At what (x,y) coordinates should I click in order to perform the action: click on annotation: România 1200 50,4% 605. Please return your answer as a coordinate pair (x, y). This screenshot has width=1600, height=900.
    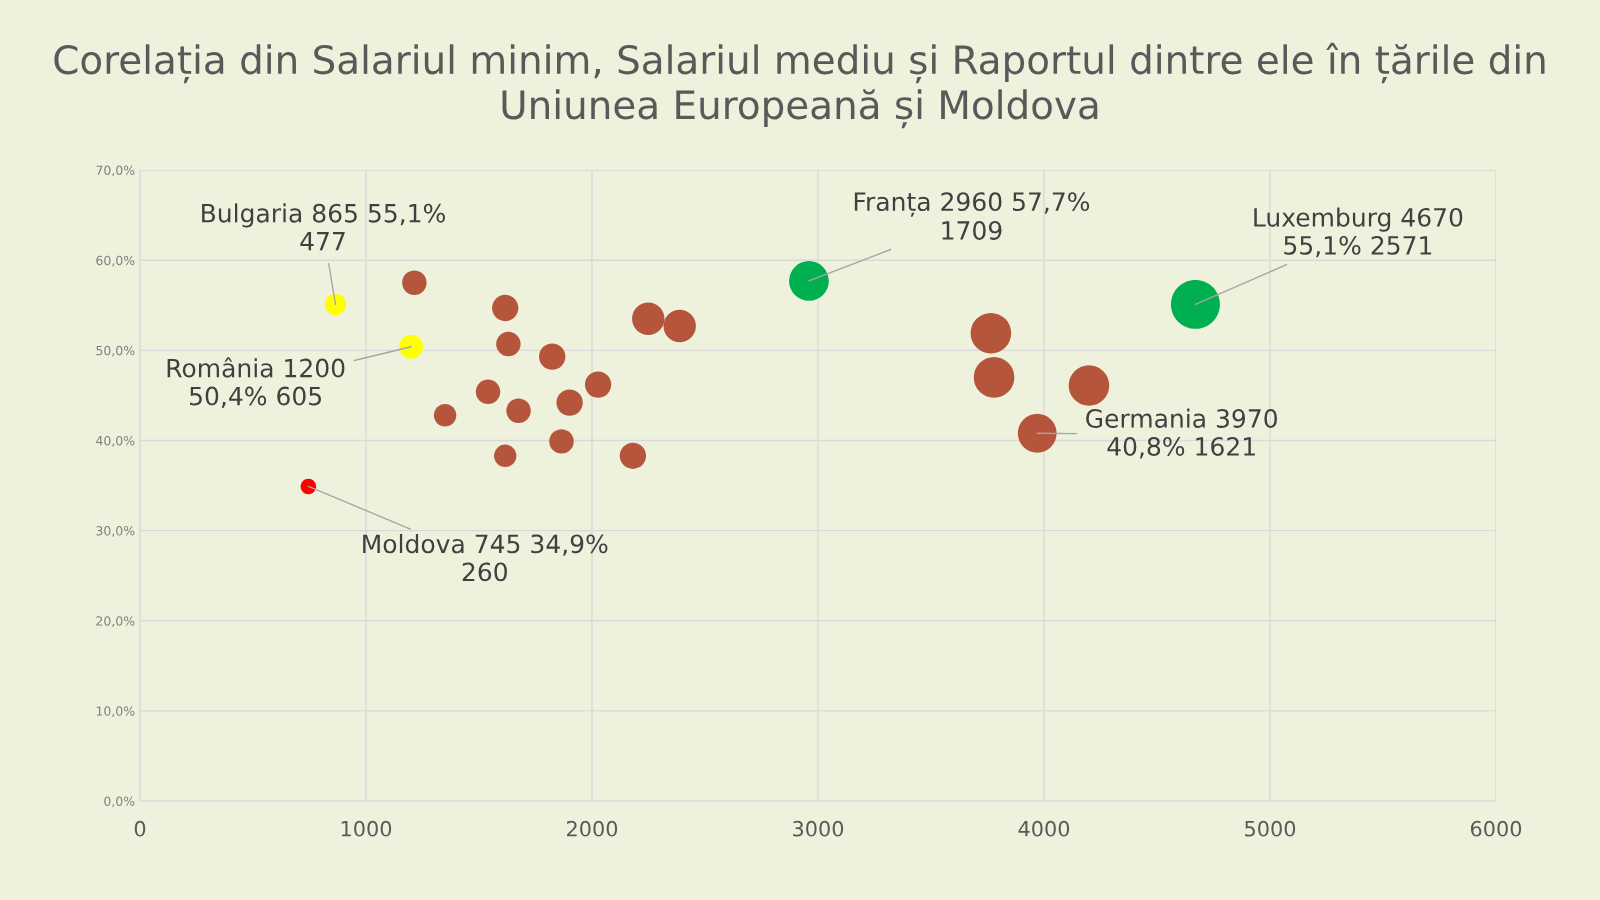
    Looking at the image, I should click on (256, 383).